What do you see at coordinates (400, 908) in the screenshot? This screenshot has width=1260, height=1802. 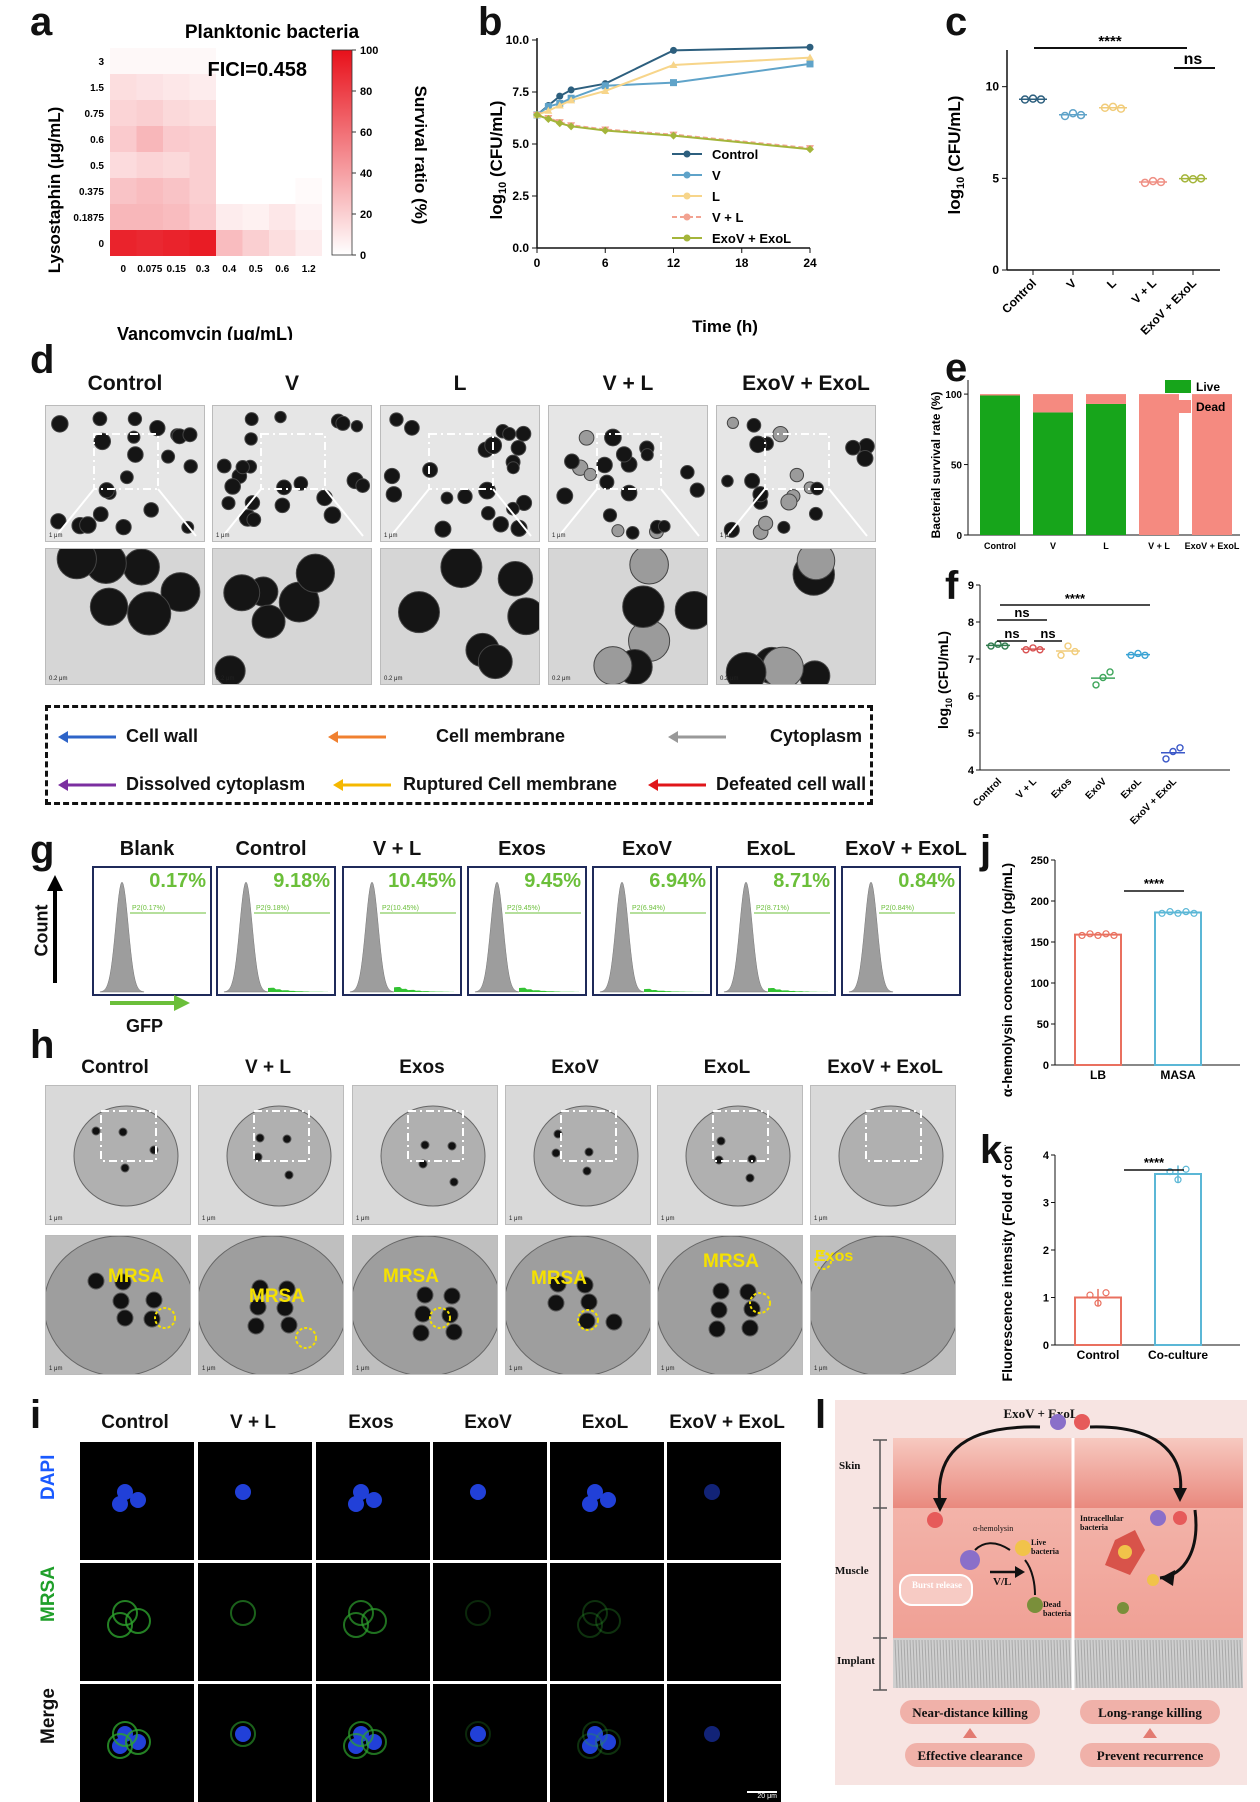 I see `flow-gate-label: P2(10.45%)` at bounding box center [400, 908].